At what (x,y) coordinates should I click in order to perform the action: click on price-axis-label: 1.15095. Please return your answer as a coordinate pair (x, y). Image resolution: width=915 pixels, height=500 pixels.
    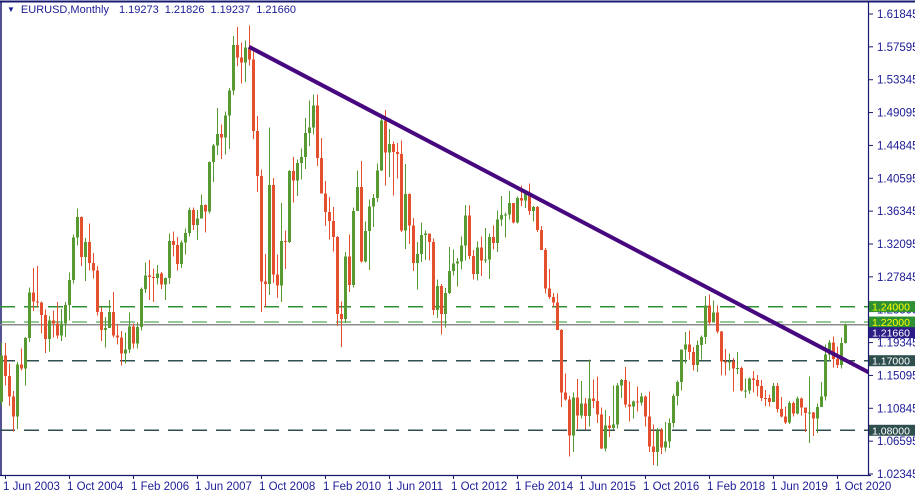
    Looking at the image, I should click on (896, 376).